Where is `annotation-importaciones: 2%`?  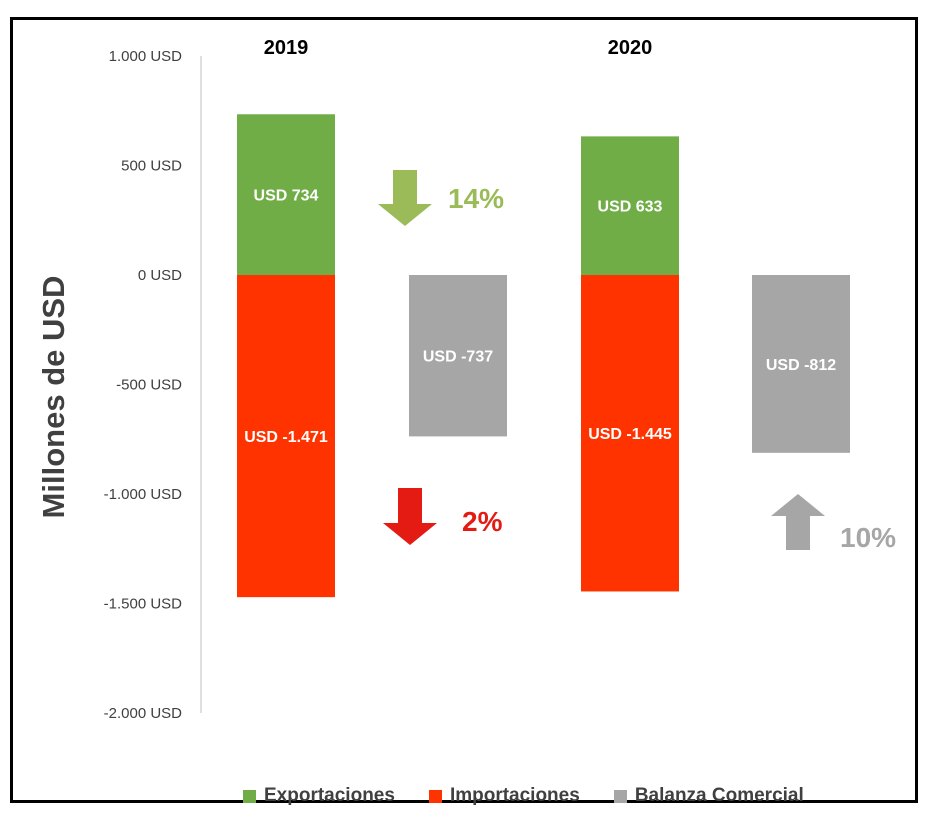
annotation-importaciones: 2% is located at coordinates (482, 521).